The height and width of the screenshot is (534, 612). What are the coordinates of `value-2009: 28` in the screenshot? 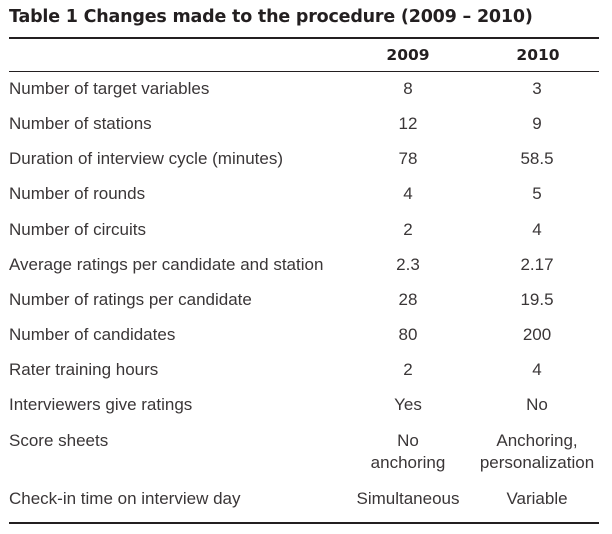 It's located at (408, 299).